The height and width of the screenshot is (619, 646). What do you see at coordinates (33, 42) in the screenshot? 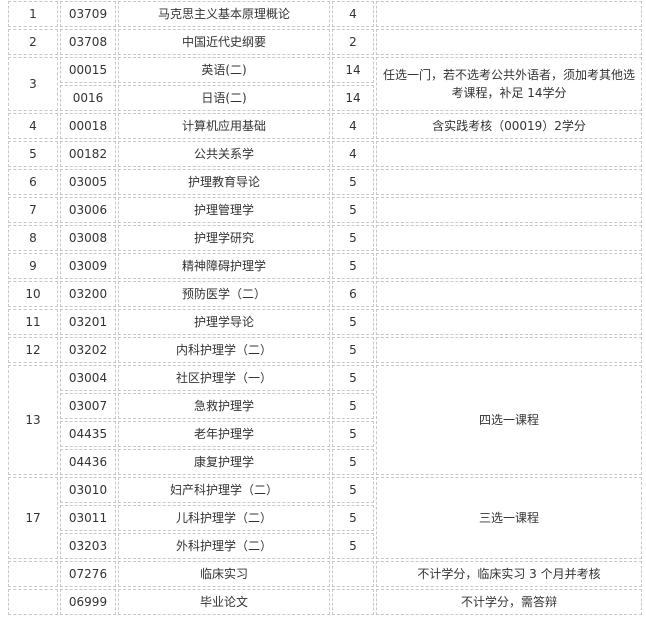
I see `row-number-cell: 2` at bounding box center [33, 42].